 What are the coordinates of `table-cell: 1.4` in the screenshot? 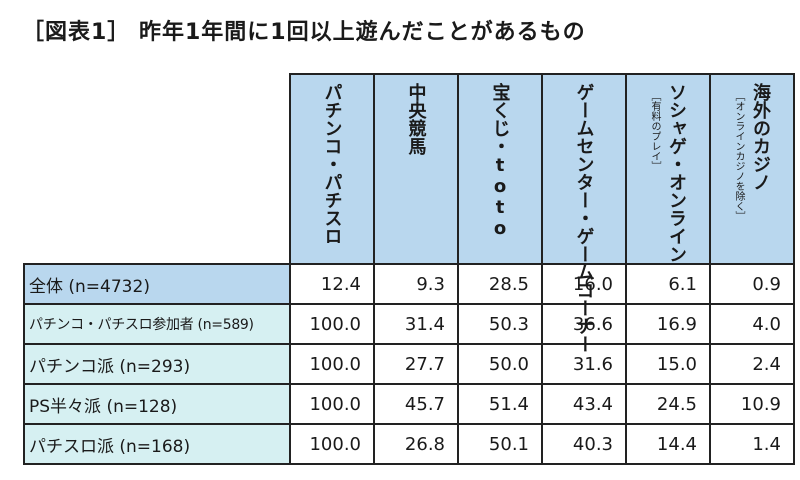 It's located at (752, 444).